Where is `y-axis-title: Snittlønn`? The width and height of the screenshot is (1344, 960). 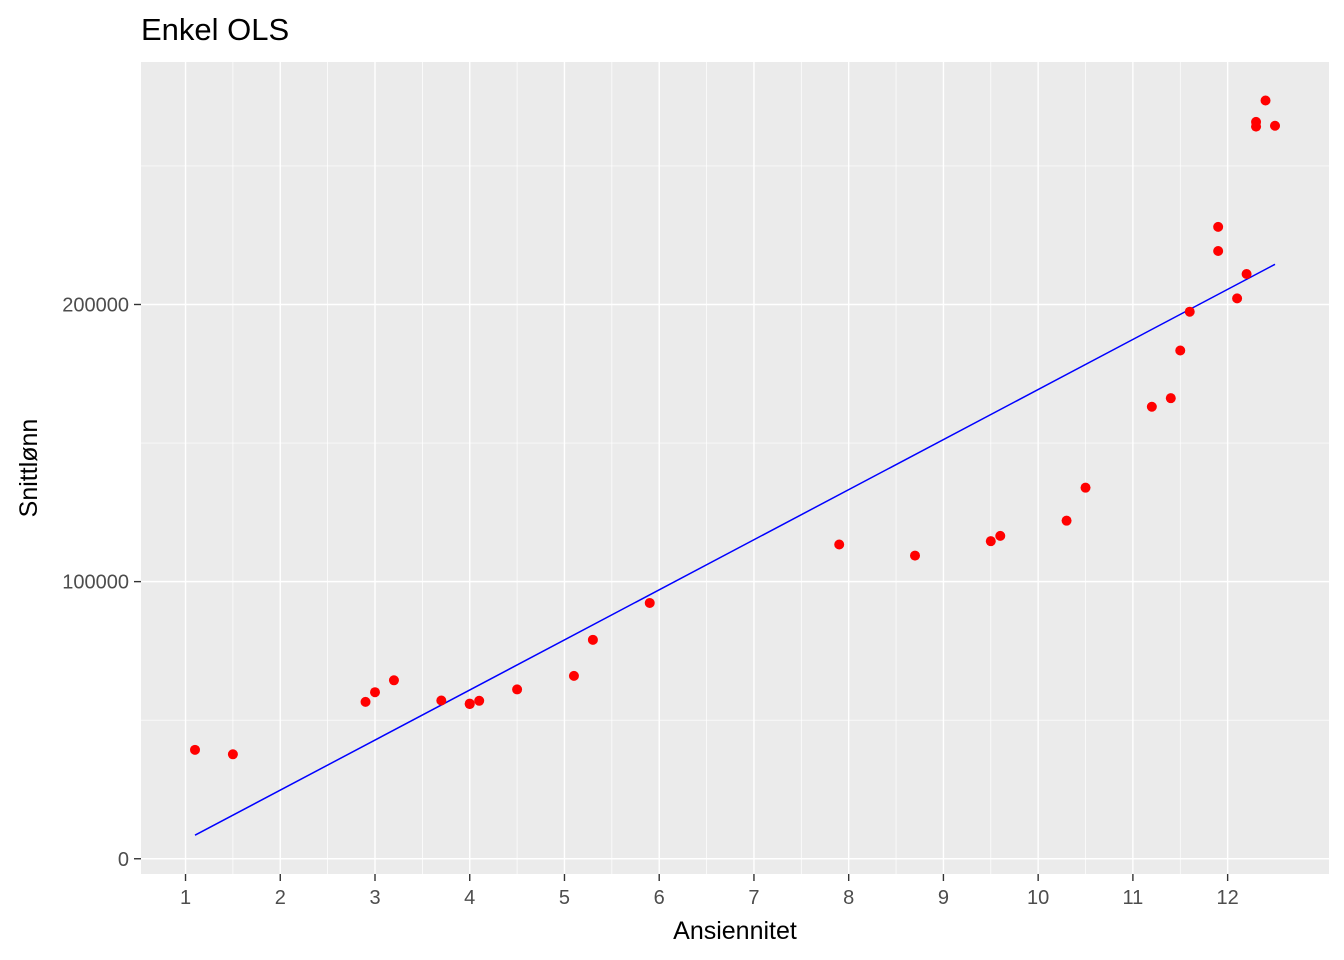
y-axis-title: Snittlønn is located at coordinates (29, 468).